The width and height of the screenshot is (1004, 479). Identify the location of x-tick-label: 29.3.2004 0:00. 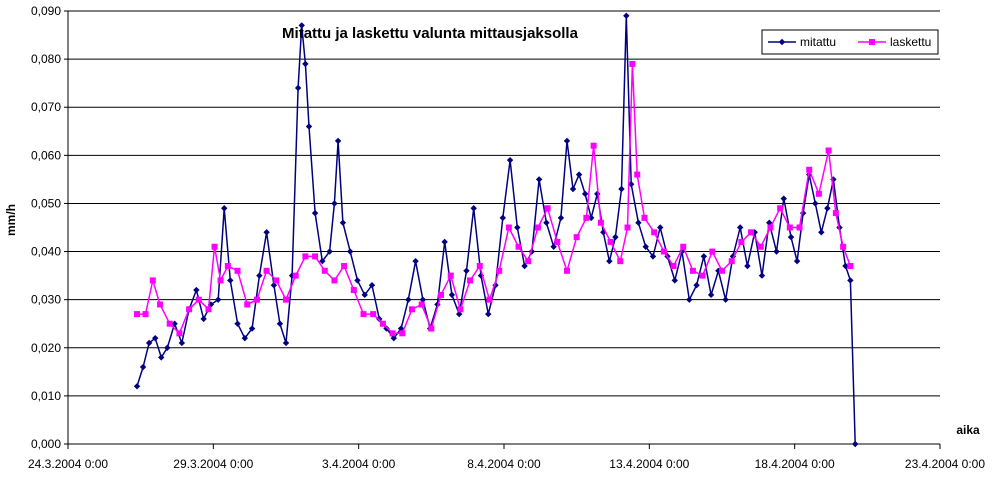
(213, 464).